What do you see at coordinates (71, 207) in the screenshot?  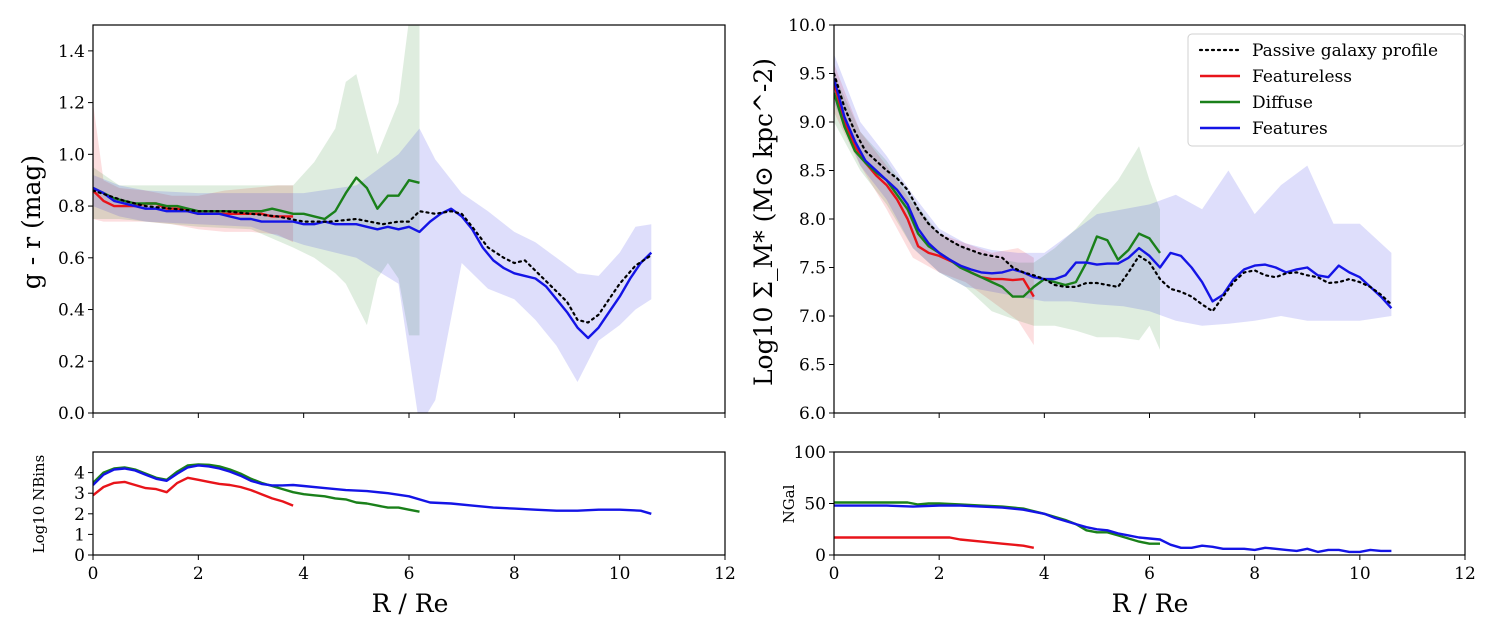 I see `color-ytick-label: 0.8` at bounding box center [71, 207].